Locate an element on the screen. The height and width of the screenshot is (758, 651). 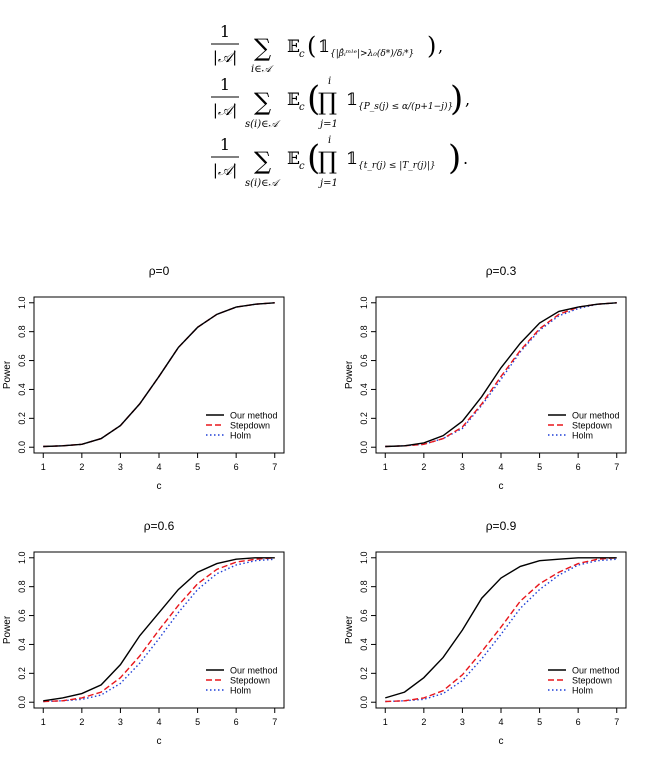
eq2-sum-symbol: ∑ is located at coordinates (262, 102).